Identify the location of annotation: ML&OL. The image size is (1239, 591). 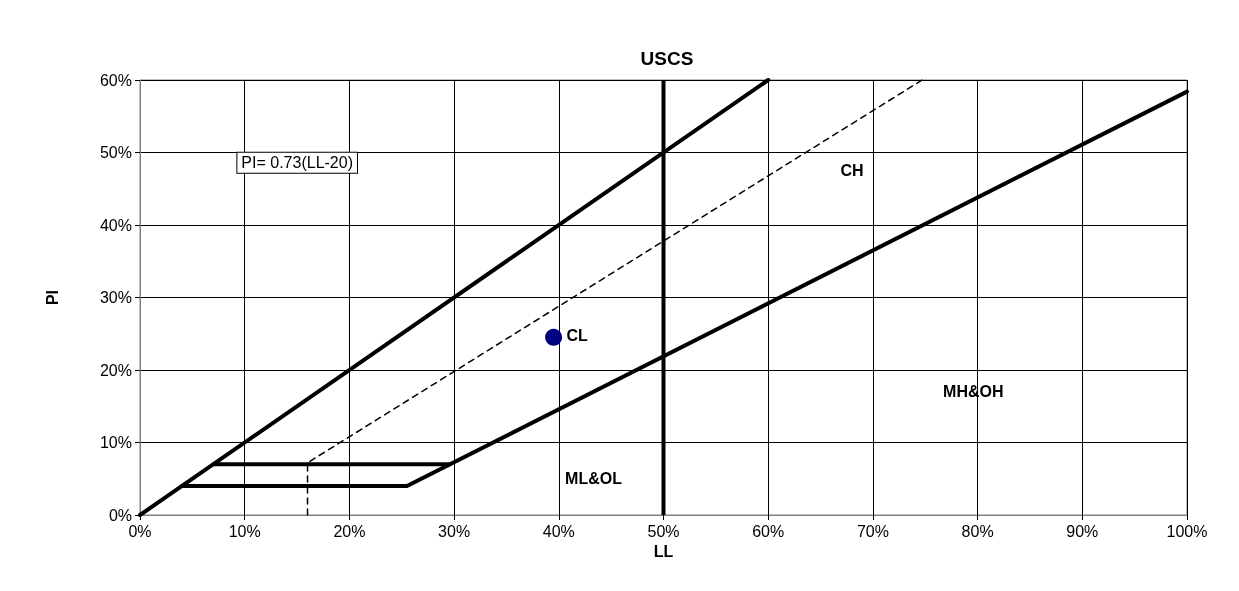
(594, 478).